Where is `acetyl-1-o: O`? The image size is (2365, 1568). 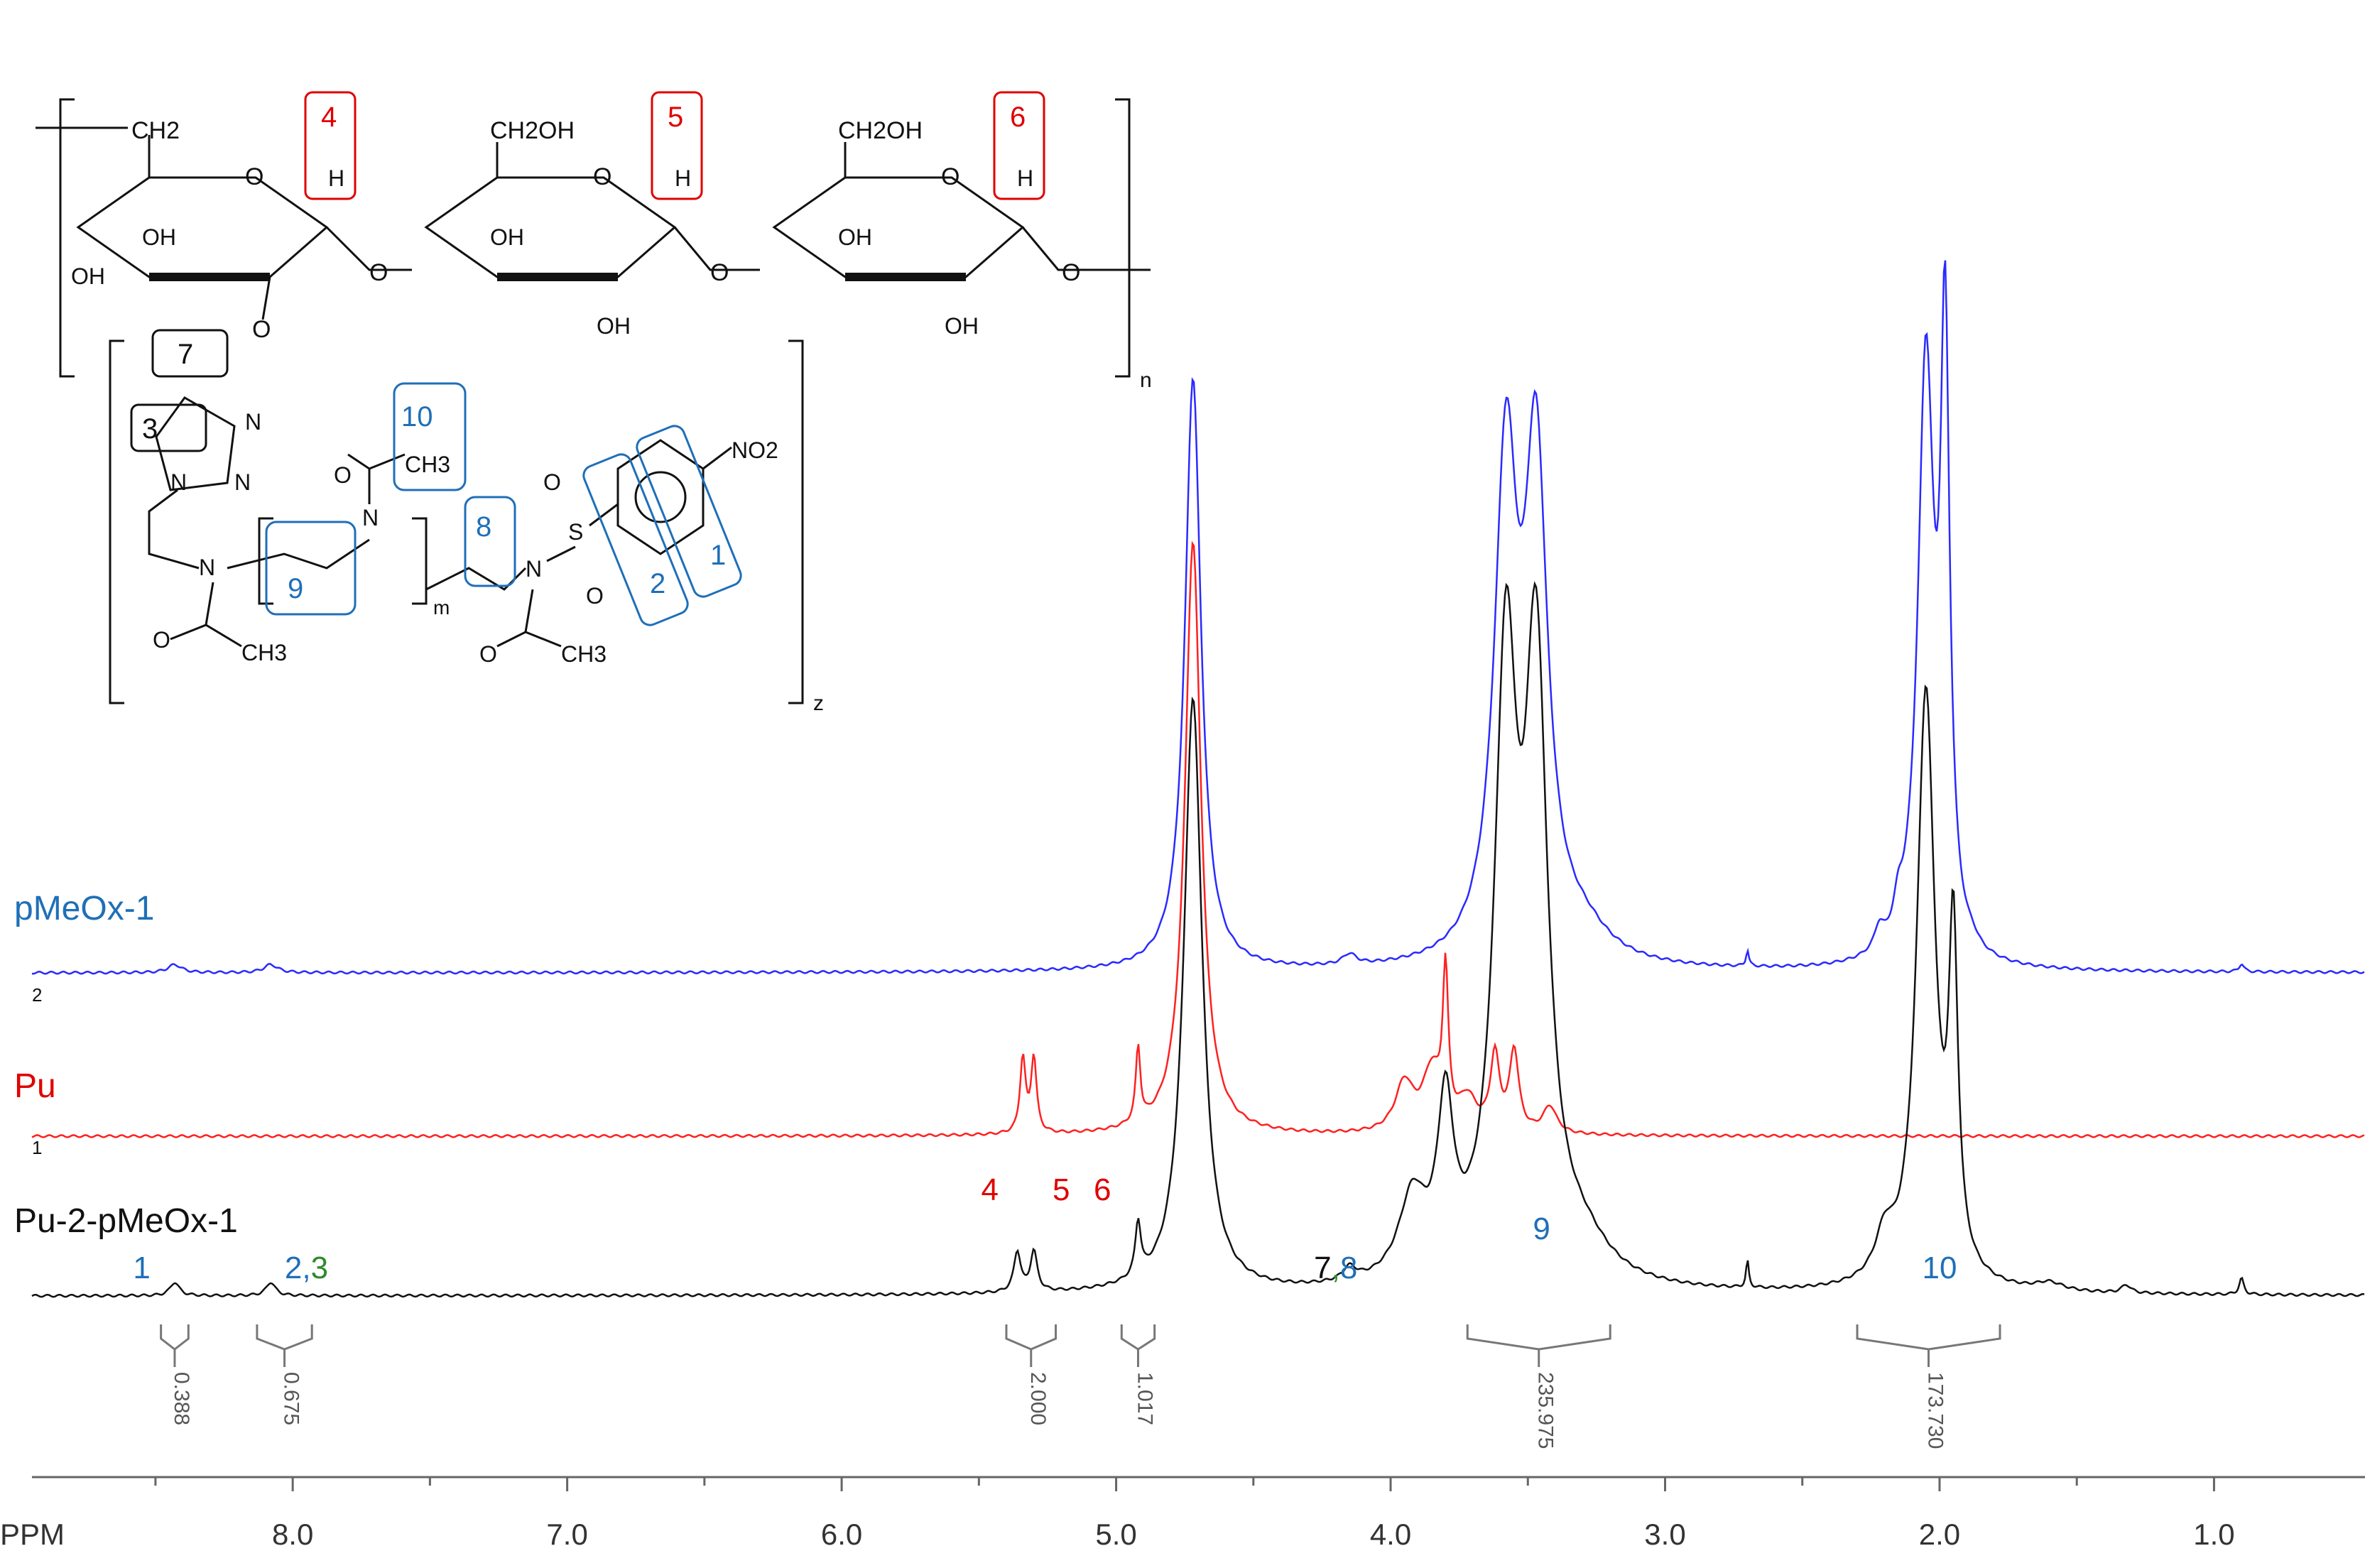 acetyl-1-o: O is located at coordinates (161, 640).